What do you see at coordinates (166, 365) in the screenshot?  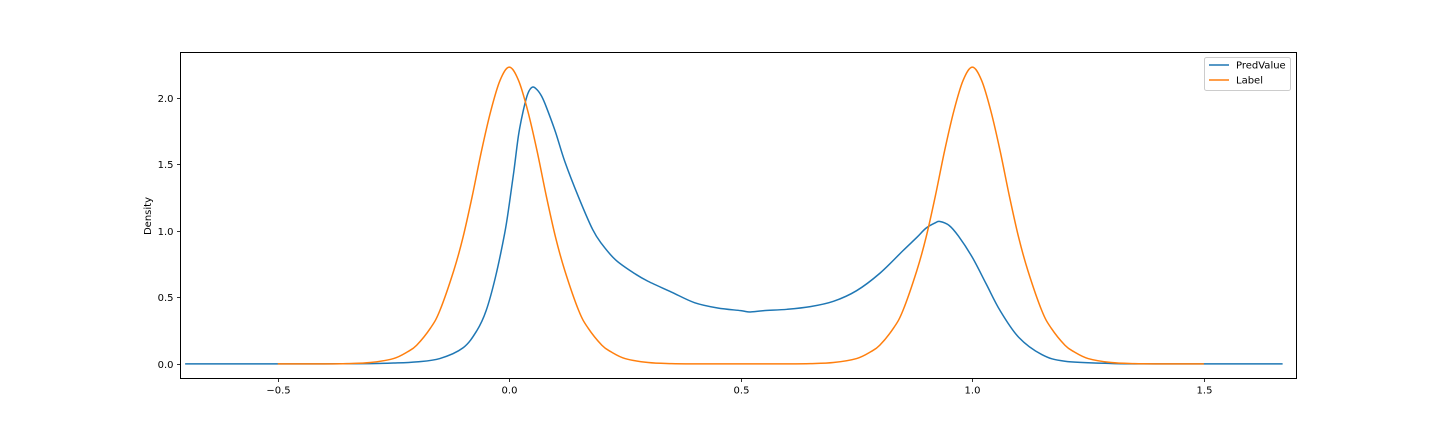 I see `y-tick-label: 0.0` at bounding box center [166, 365].